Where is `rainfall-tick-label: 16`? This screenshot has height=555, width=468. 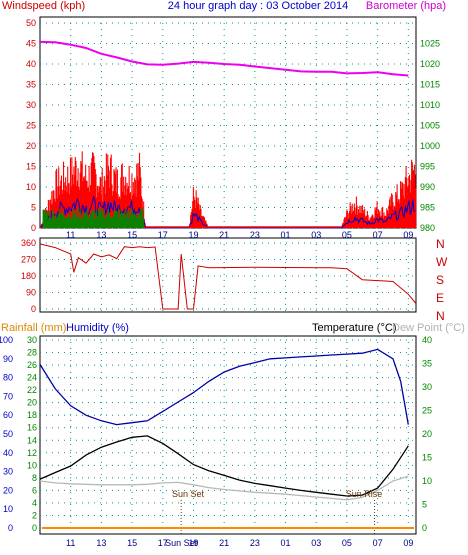
rainfall-tick-label: 16 is located at coordinates (32, 428).